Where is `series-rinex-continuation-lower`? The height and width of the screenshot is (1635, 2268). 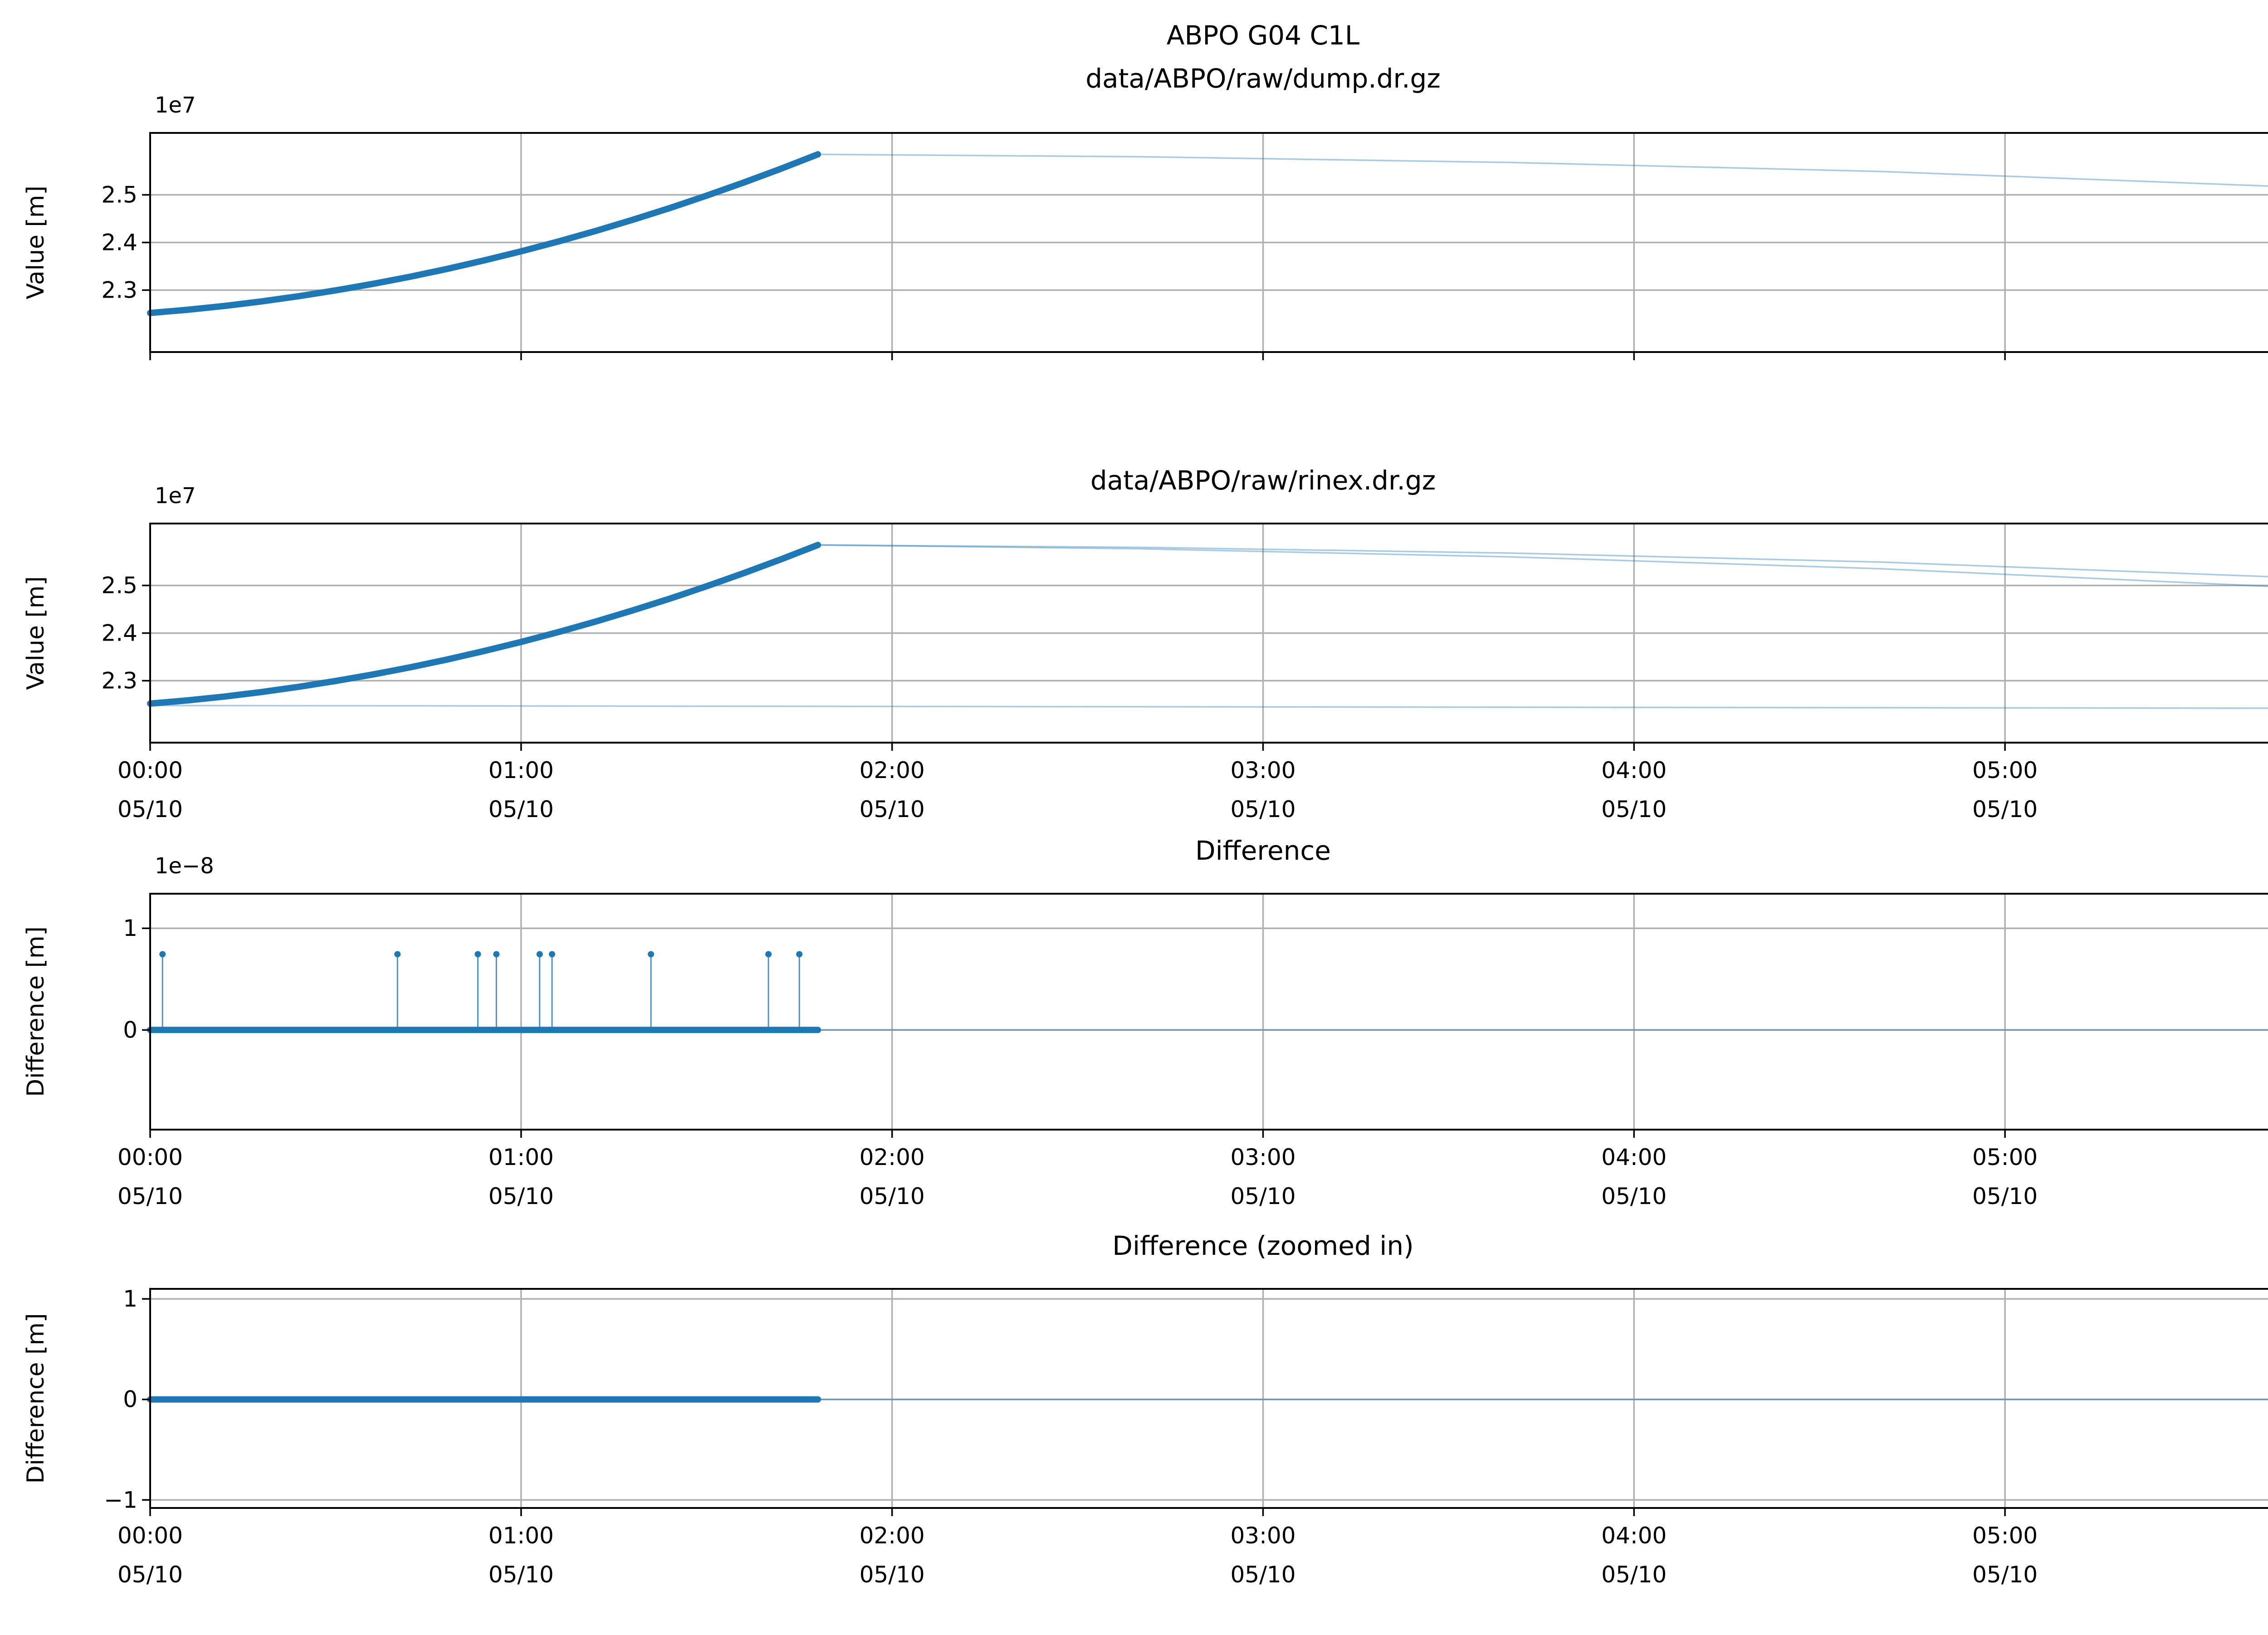
series-rinex-continuation-lower is located at coordinates (1542, 565).